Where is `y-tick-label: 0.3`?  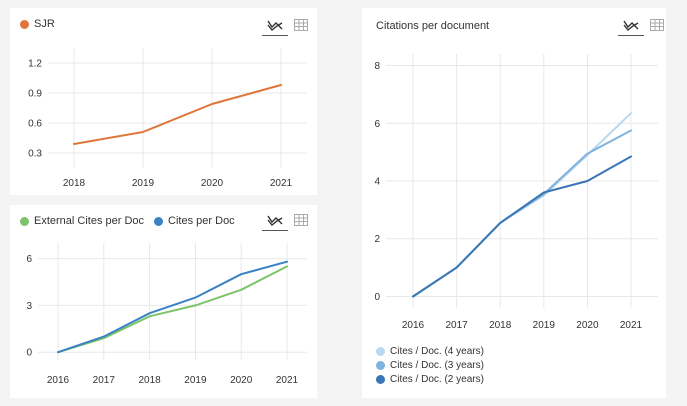
y-tick-label: 0.3 is located at coordinates (35, 154).